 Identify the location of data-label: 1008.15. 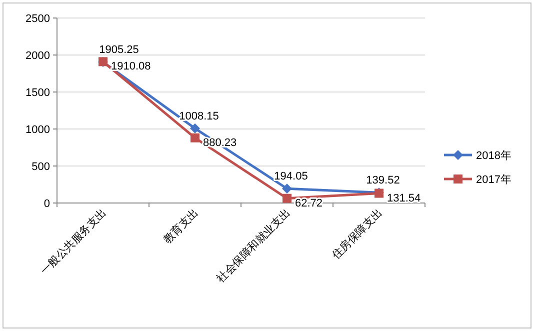
(199, 116).